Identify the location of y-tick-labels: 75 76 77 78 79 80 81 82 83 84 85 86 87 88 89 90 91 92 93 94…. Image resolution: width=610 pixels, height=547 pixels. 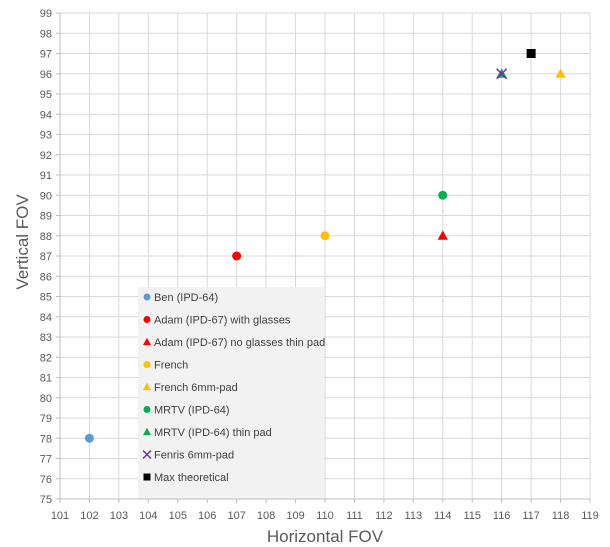
(46, 257).